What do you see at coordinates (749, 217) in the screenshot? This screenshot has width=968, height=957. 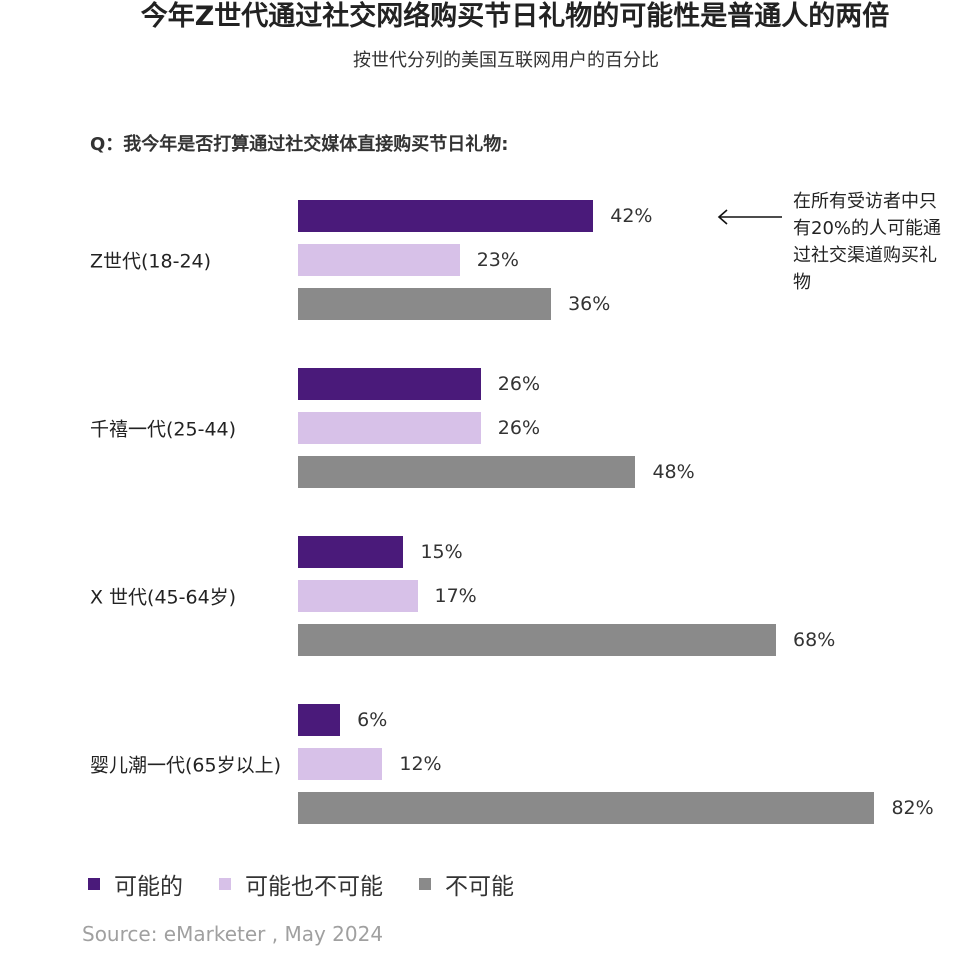 I see `annotation-arrow-icon` at bounding box center [749, 217].